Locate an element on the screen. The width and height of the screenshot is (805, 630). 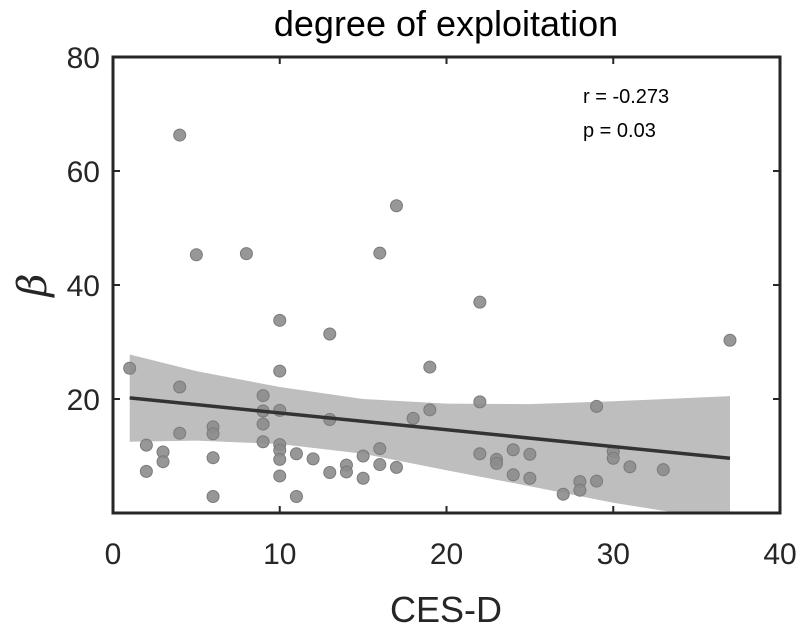
x-axis-label: CES-D is located at coordinates (446, 609).